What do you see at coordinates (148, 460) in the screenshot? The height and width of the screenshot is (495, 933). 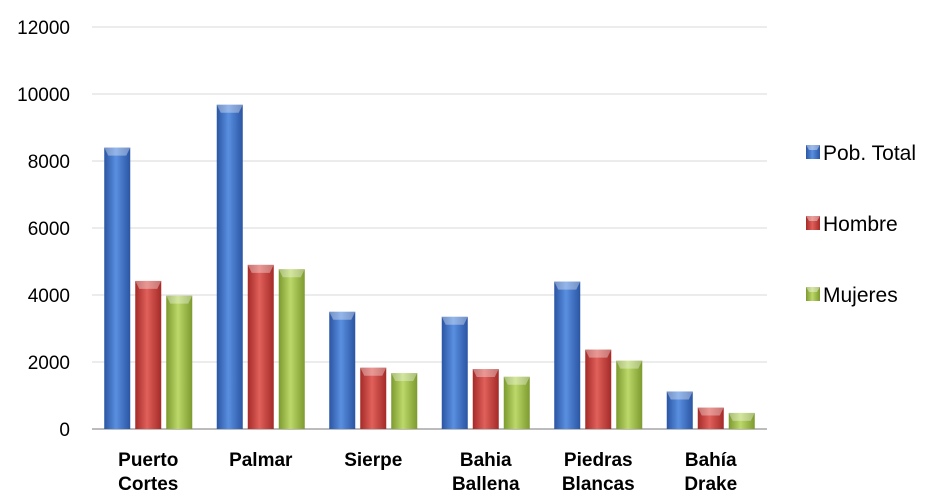 I see `x-category-label-line: Puerto` at bounding box center [148, 460].